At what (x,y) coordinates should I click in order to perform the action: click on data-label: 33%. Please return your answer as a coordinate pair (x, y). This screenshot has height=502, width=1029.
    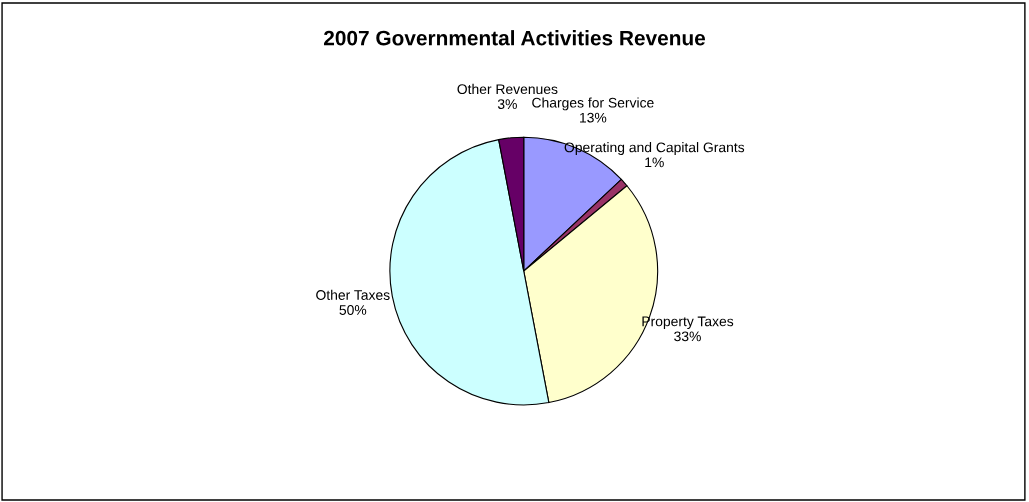
    Looking at the image, I should click on (687, 336).